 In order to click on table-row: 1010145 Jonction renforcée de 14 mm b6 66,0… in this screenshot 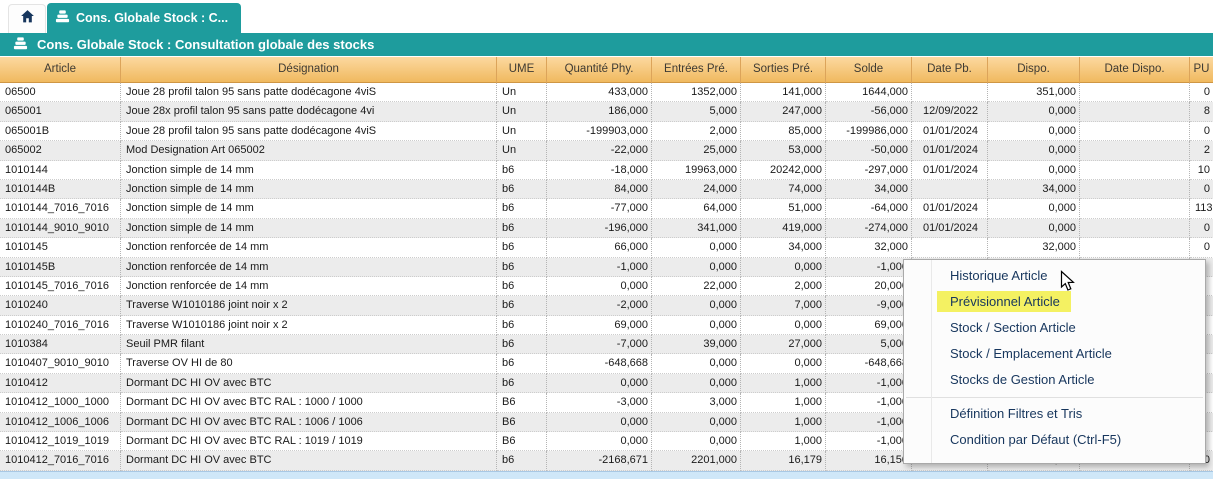, I will do `click(606, 248)`.